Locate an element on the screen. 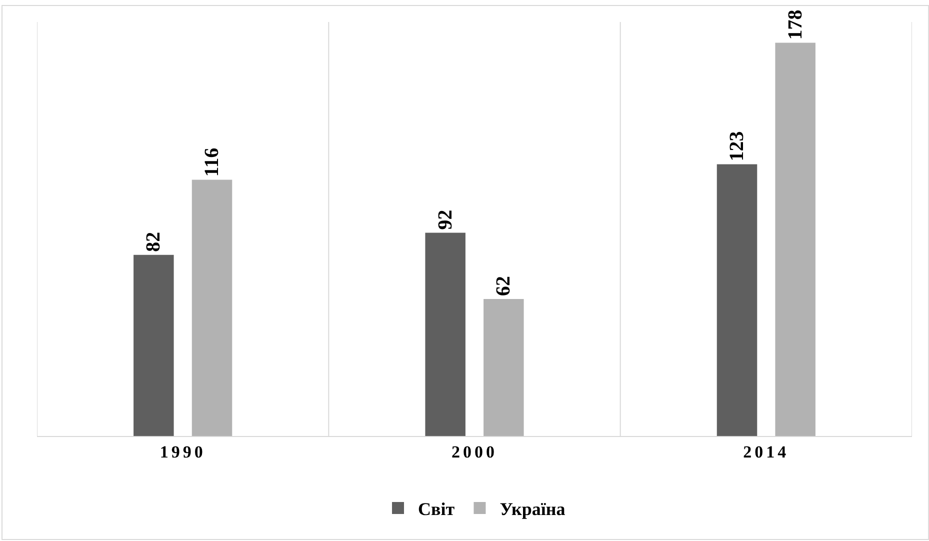 The image size is (929, 541). x-tick-label: 2014 is located at coordinates (766, 452).